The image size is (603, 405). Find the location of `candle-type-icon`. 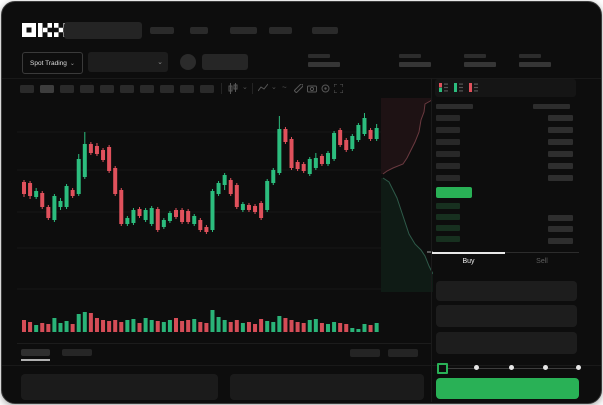

candle-type-icon is located at coordinates (233, 88).